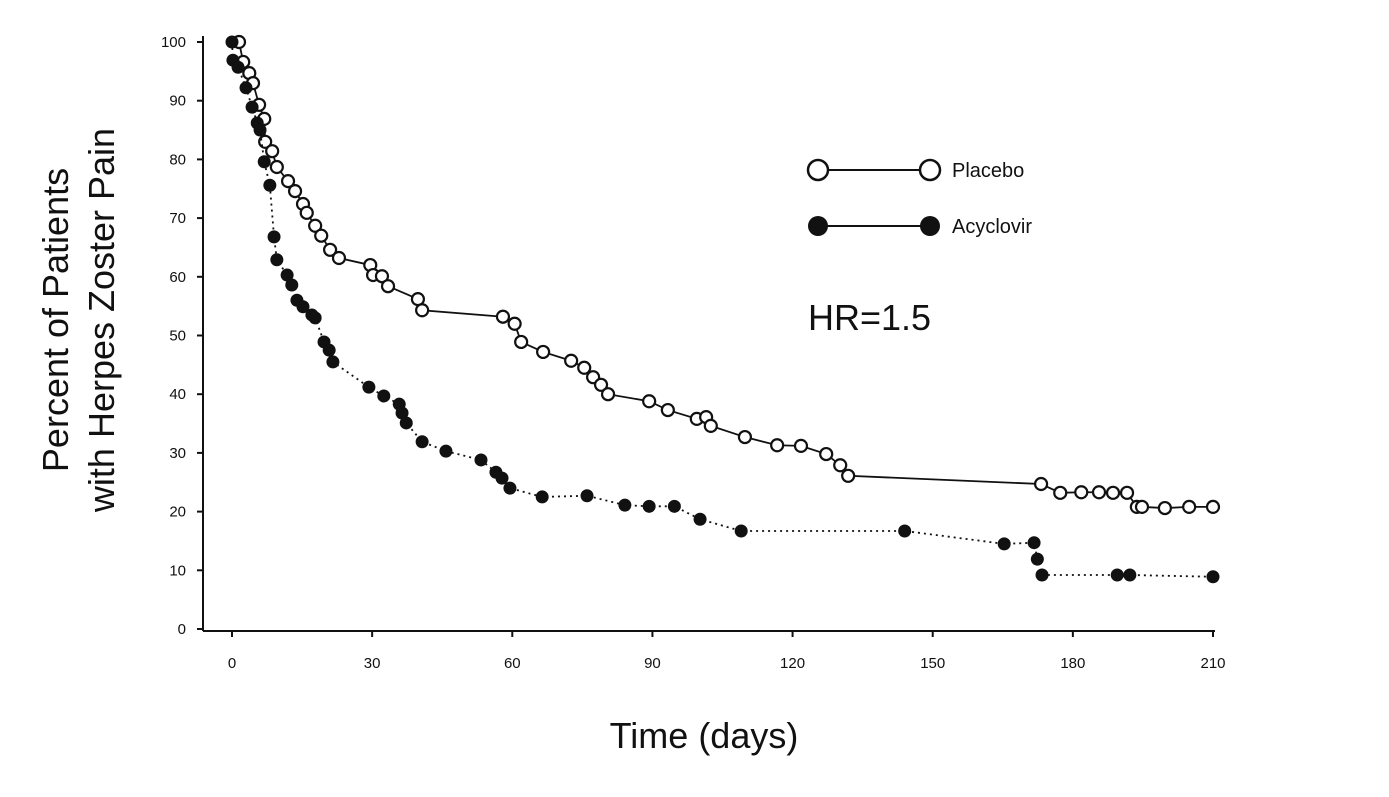 Image resolution: width=1389 pixels, height=797 pixels. I want to click on x-tick-label: 180, so click(1072, 663).